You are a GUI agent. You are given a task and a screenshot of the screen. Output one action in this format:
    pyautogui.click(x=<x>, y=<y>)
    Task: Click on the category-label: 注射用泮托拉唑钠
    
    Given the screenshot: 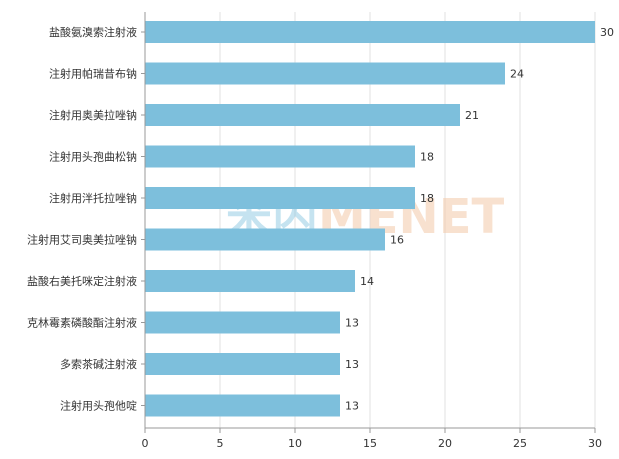 What is the action you would take?
    pyautogui.click(x=93, y=198)
    